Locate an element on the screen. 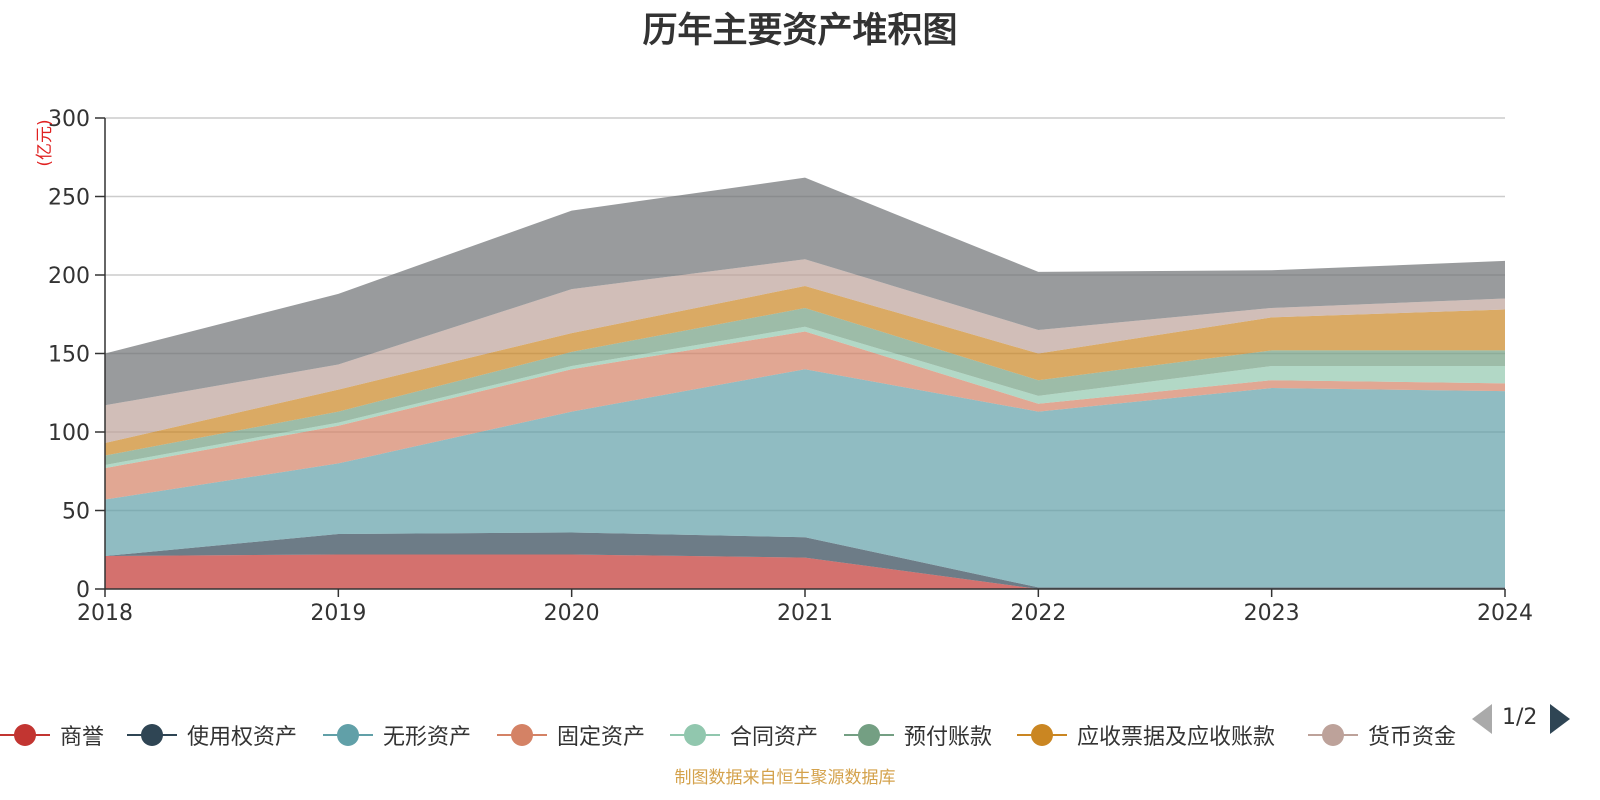 This screenshot has width=1600, height=800. legend-item: 合同资产 is located at coordinates (744, 735).